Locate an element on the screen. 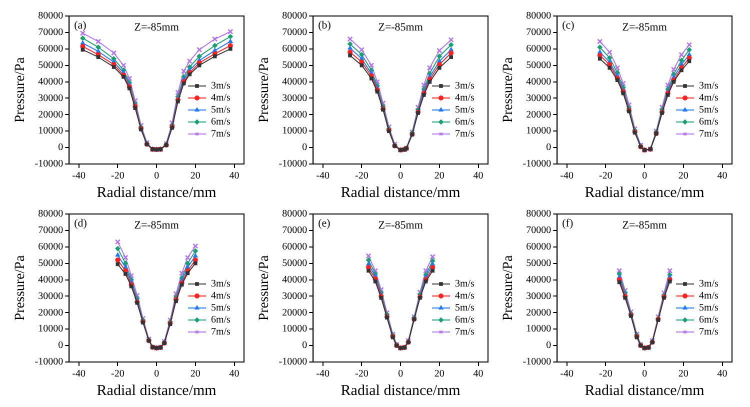 The image size is (750, 407). annotation: (c) is located at coordinates (568, 25).